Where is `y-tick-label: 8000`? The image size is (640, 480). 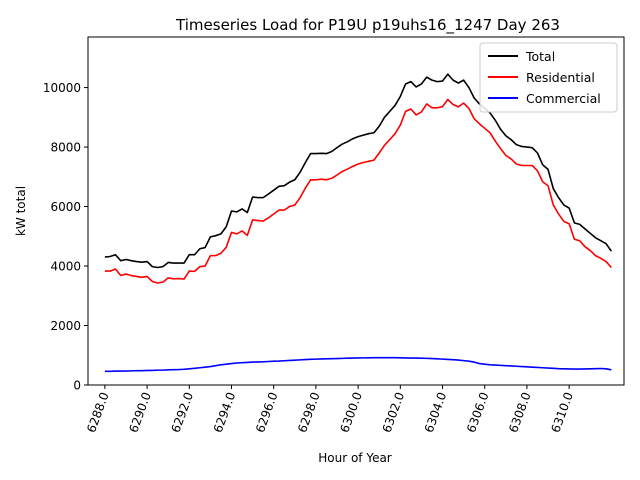
y-tick-label: 8000 is located at coordinates (65, 148).